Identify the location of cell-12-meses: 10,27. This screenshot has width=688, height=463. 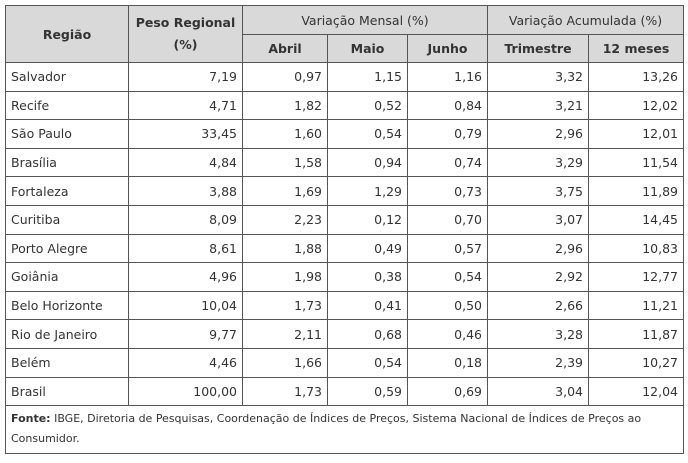
(636, 362).